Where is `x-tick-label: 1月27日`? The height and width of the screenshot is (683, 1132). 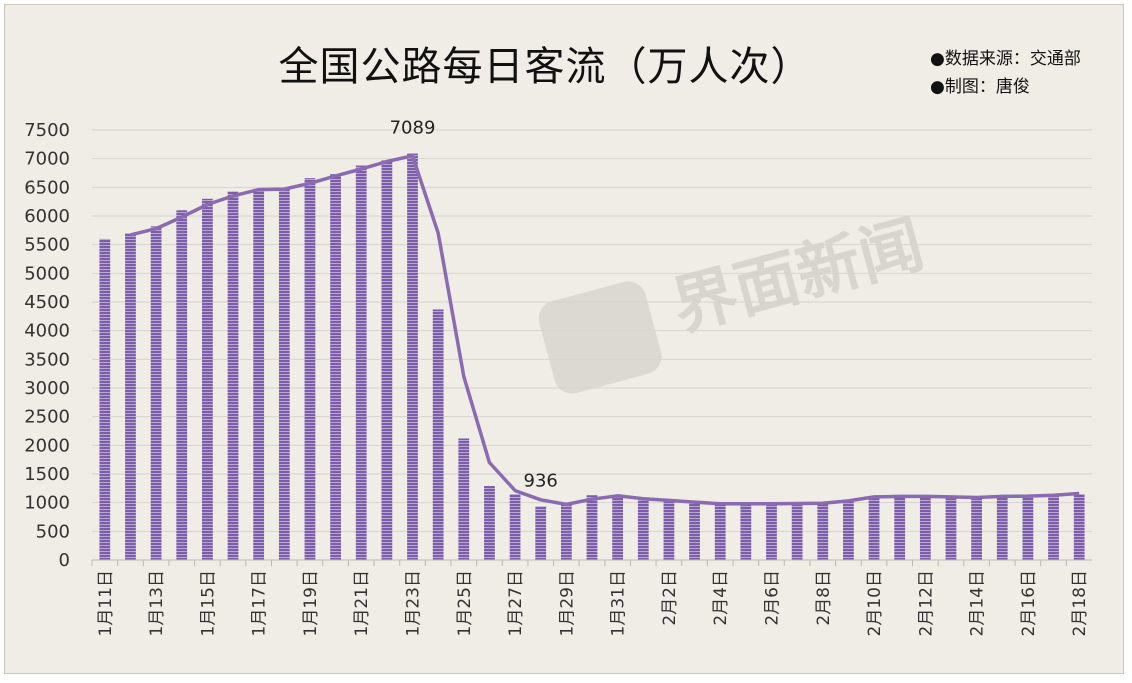
x-tick-label: 1月27日 is located at coordinates (516, 603).